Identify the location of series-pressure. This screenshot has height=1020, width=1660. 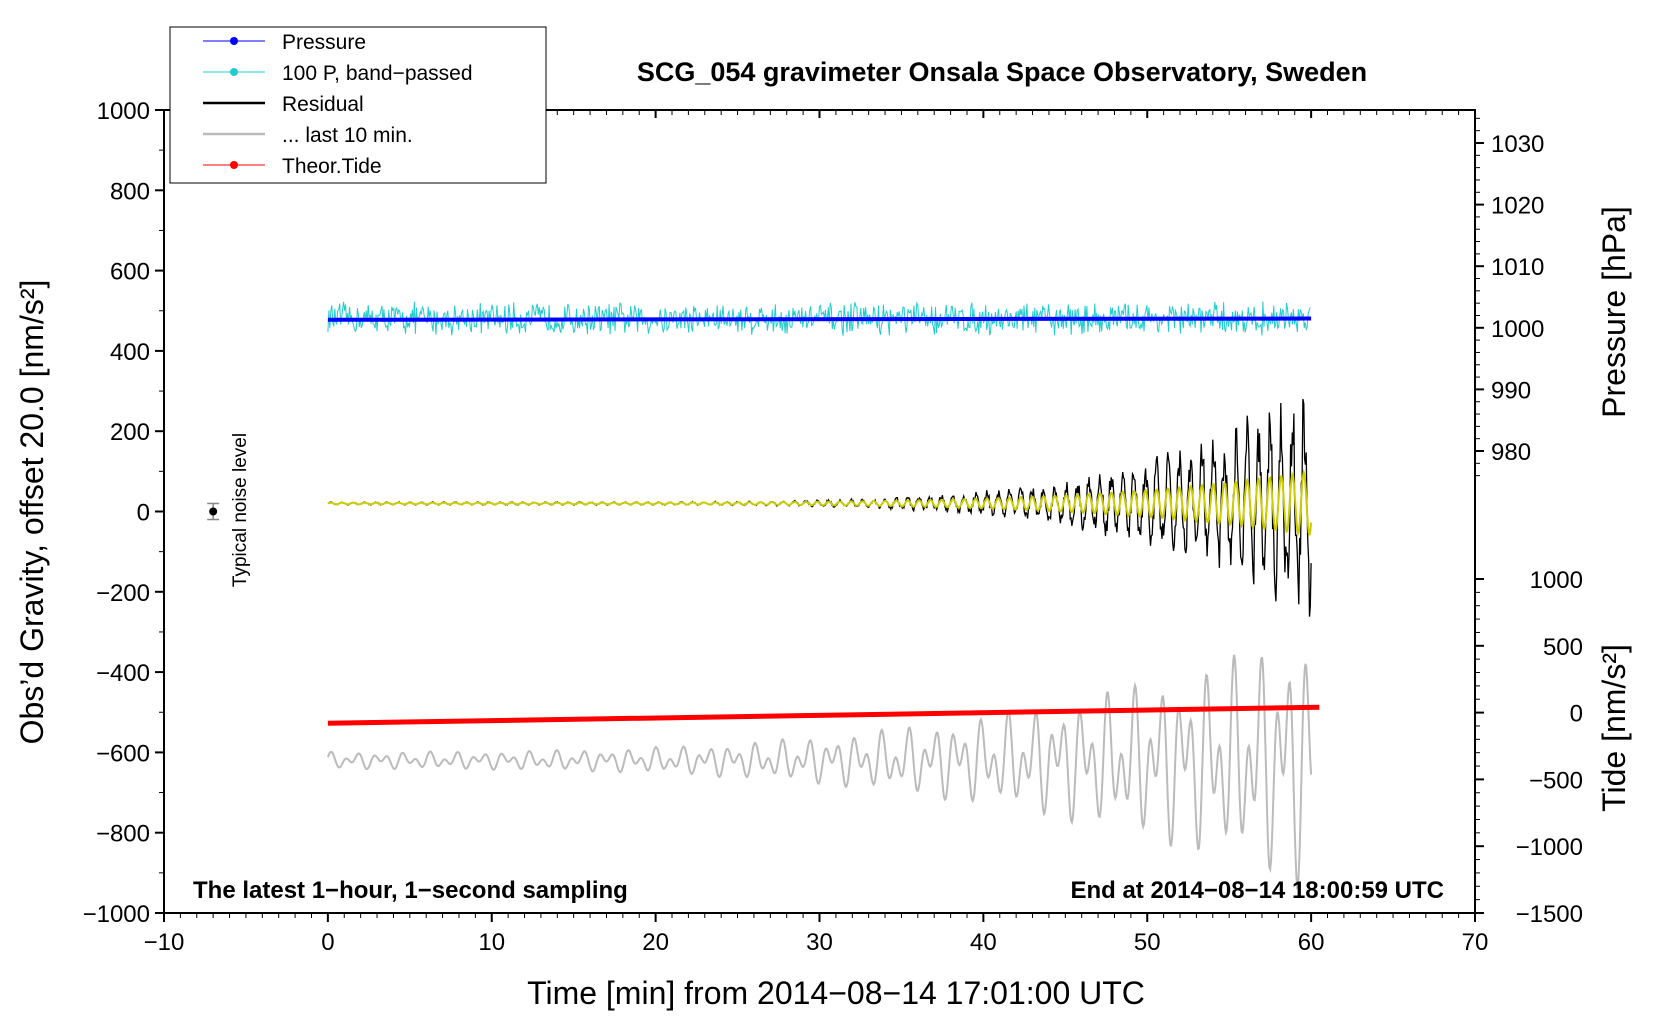
(819, 319).